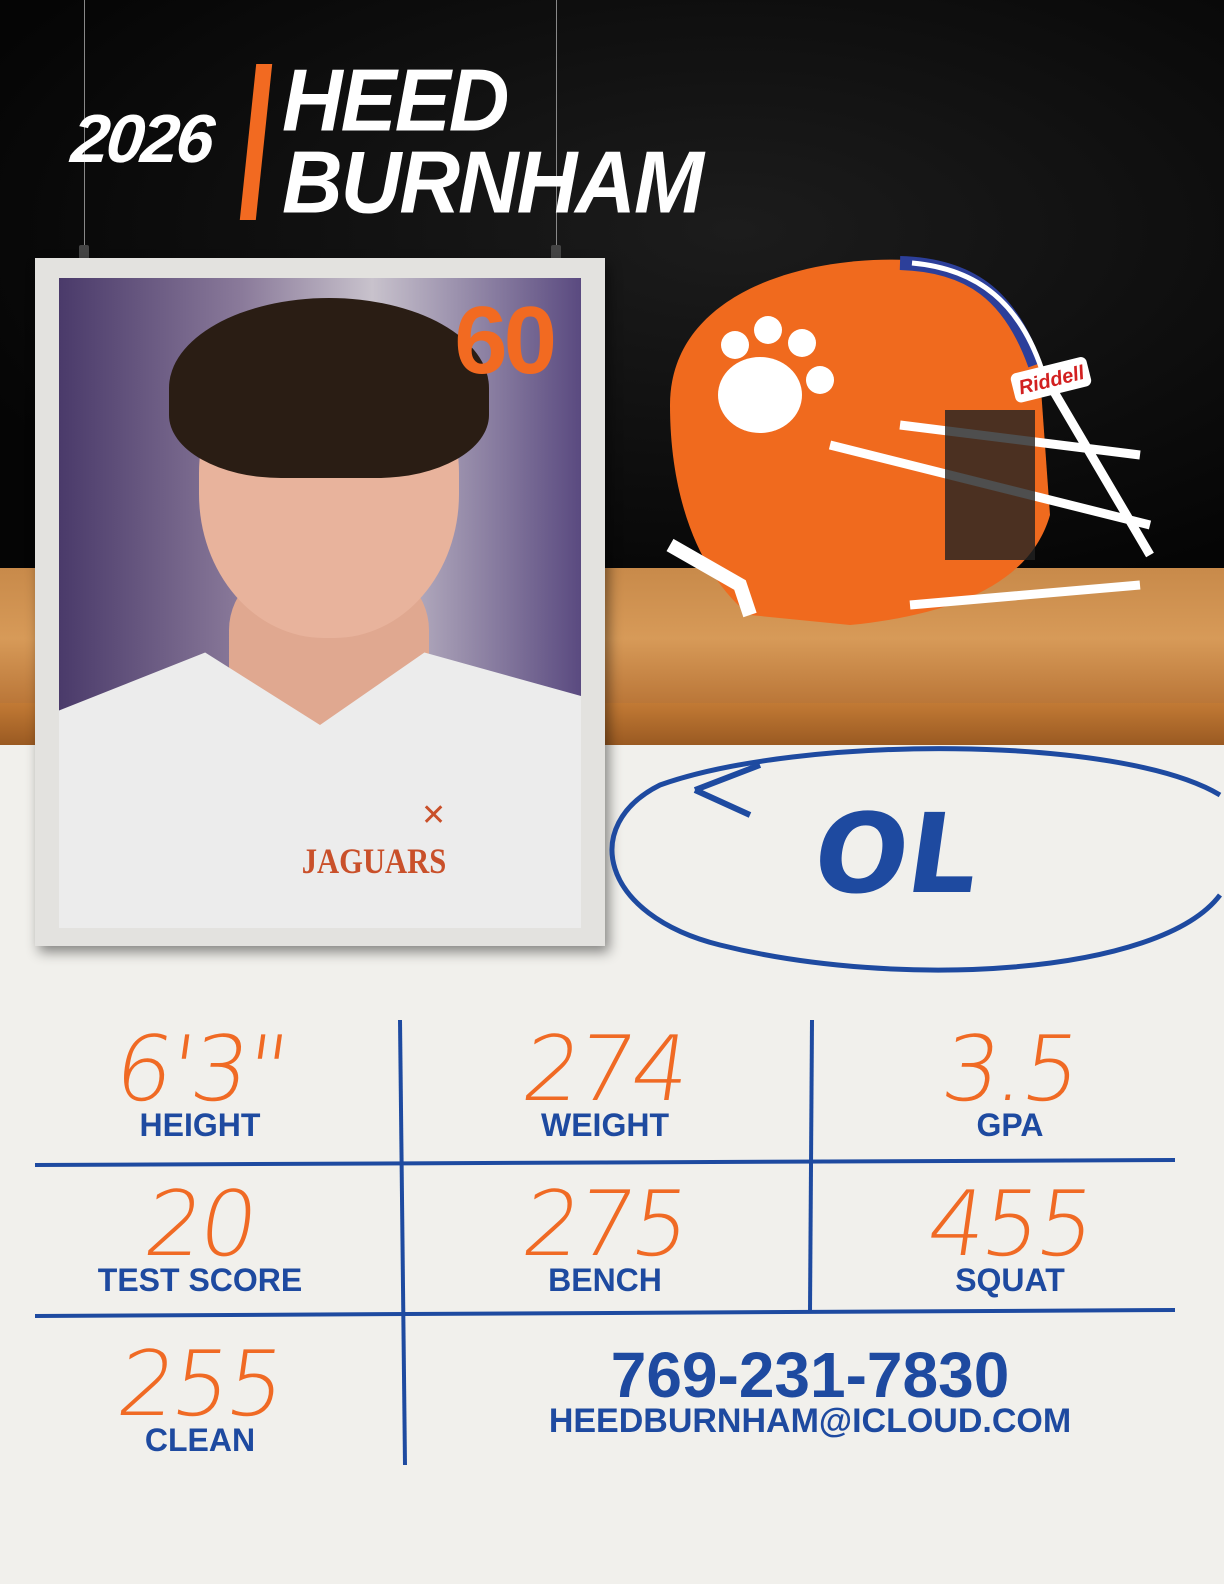 This screenshot has height=1584, width=1224. I want to click on stat-height: 6'3" HEIGHT, so click(200, 1080).